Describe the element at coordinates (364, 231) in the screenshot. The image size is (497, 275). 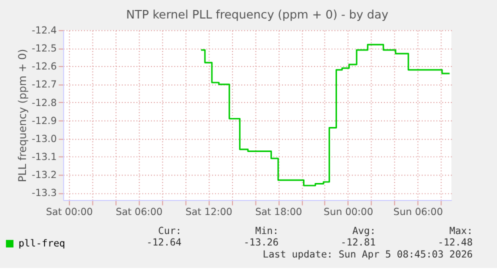
I see `text: Avg:` at that location.